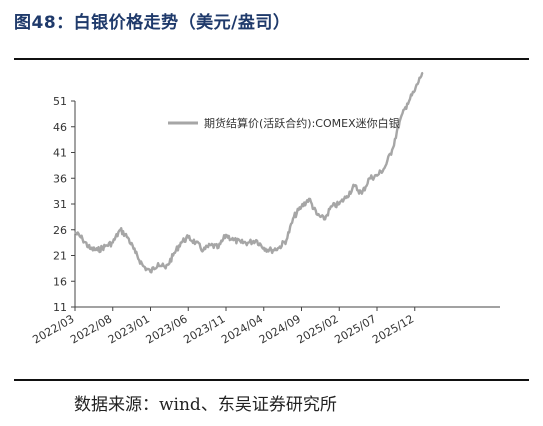  Describe the element at coordinates (152, 23) in the screenshot. I see `figure-title: 图48：白银价格走势（美元/盎司）` at that location.